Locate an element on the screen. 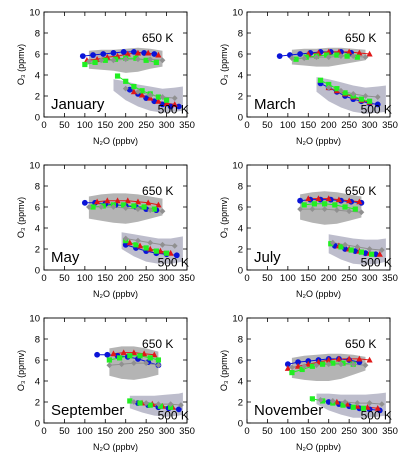  y-tick-label: 2 is located at coordinates (240, 403).